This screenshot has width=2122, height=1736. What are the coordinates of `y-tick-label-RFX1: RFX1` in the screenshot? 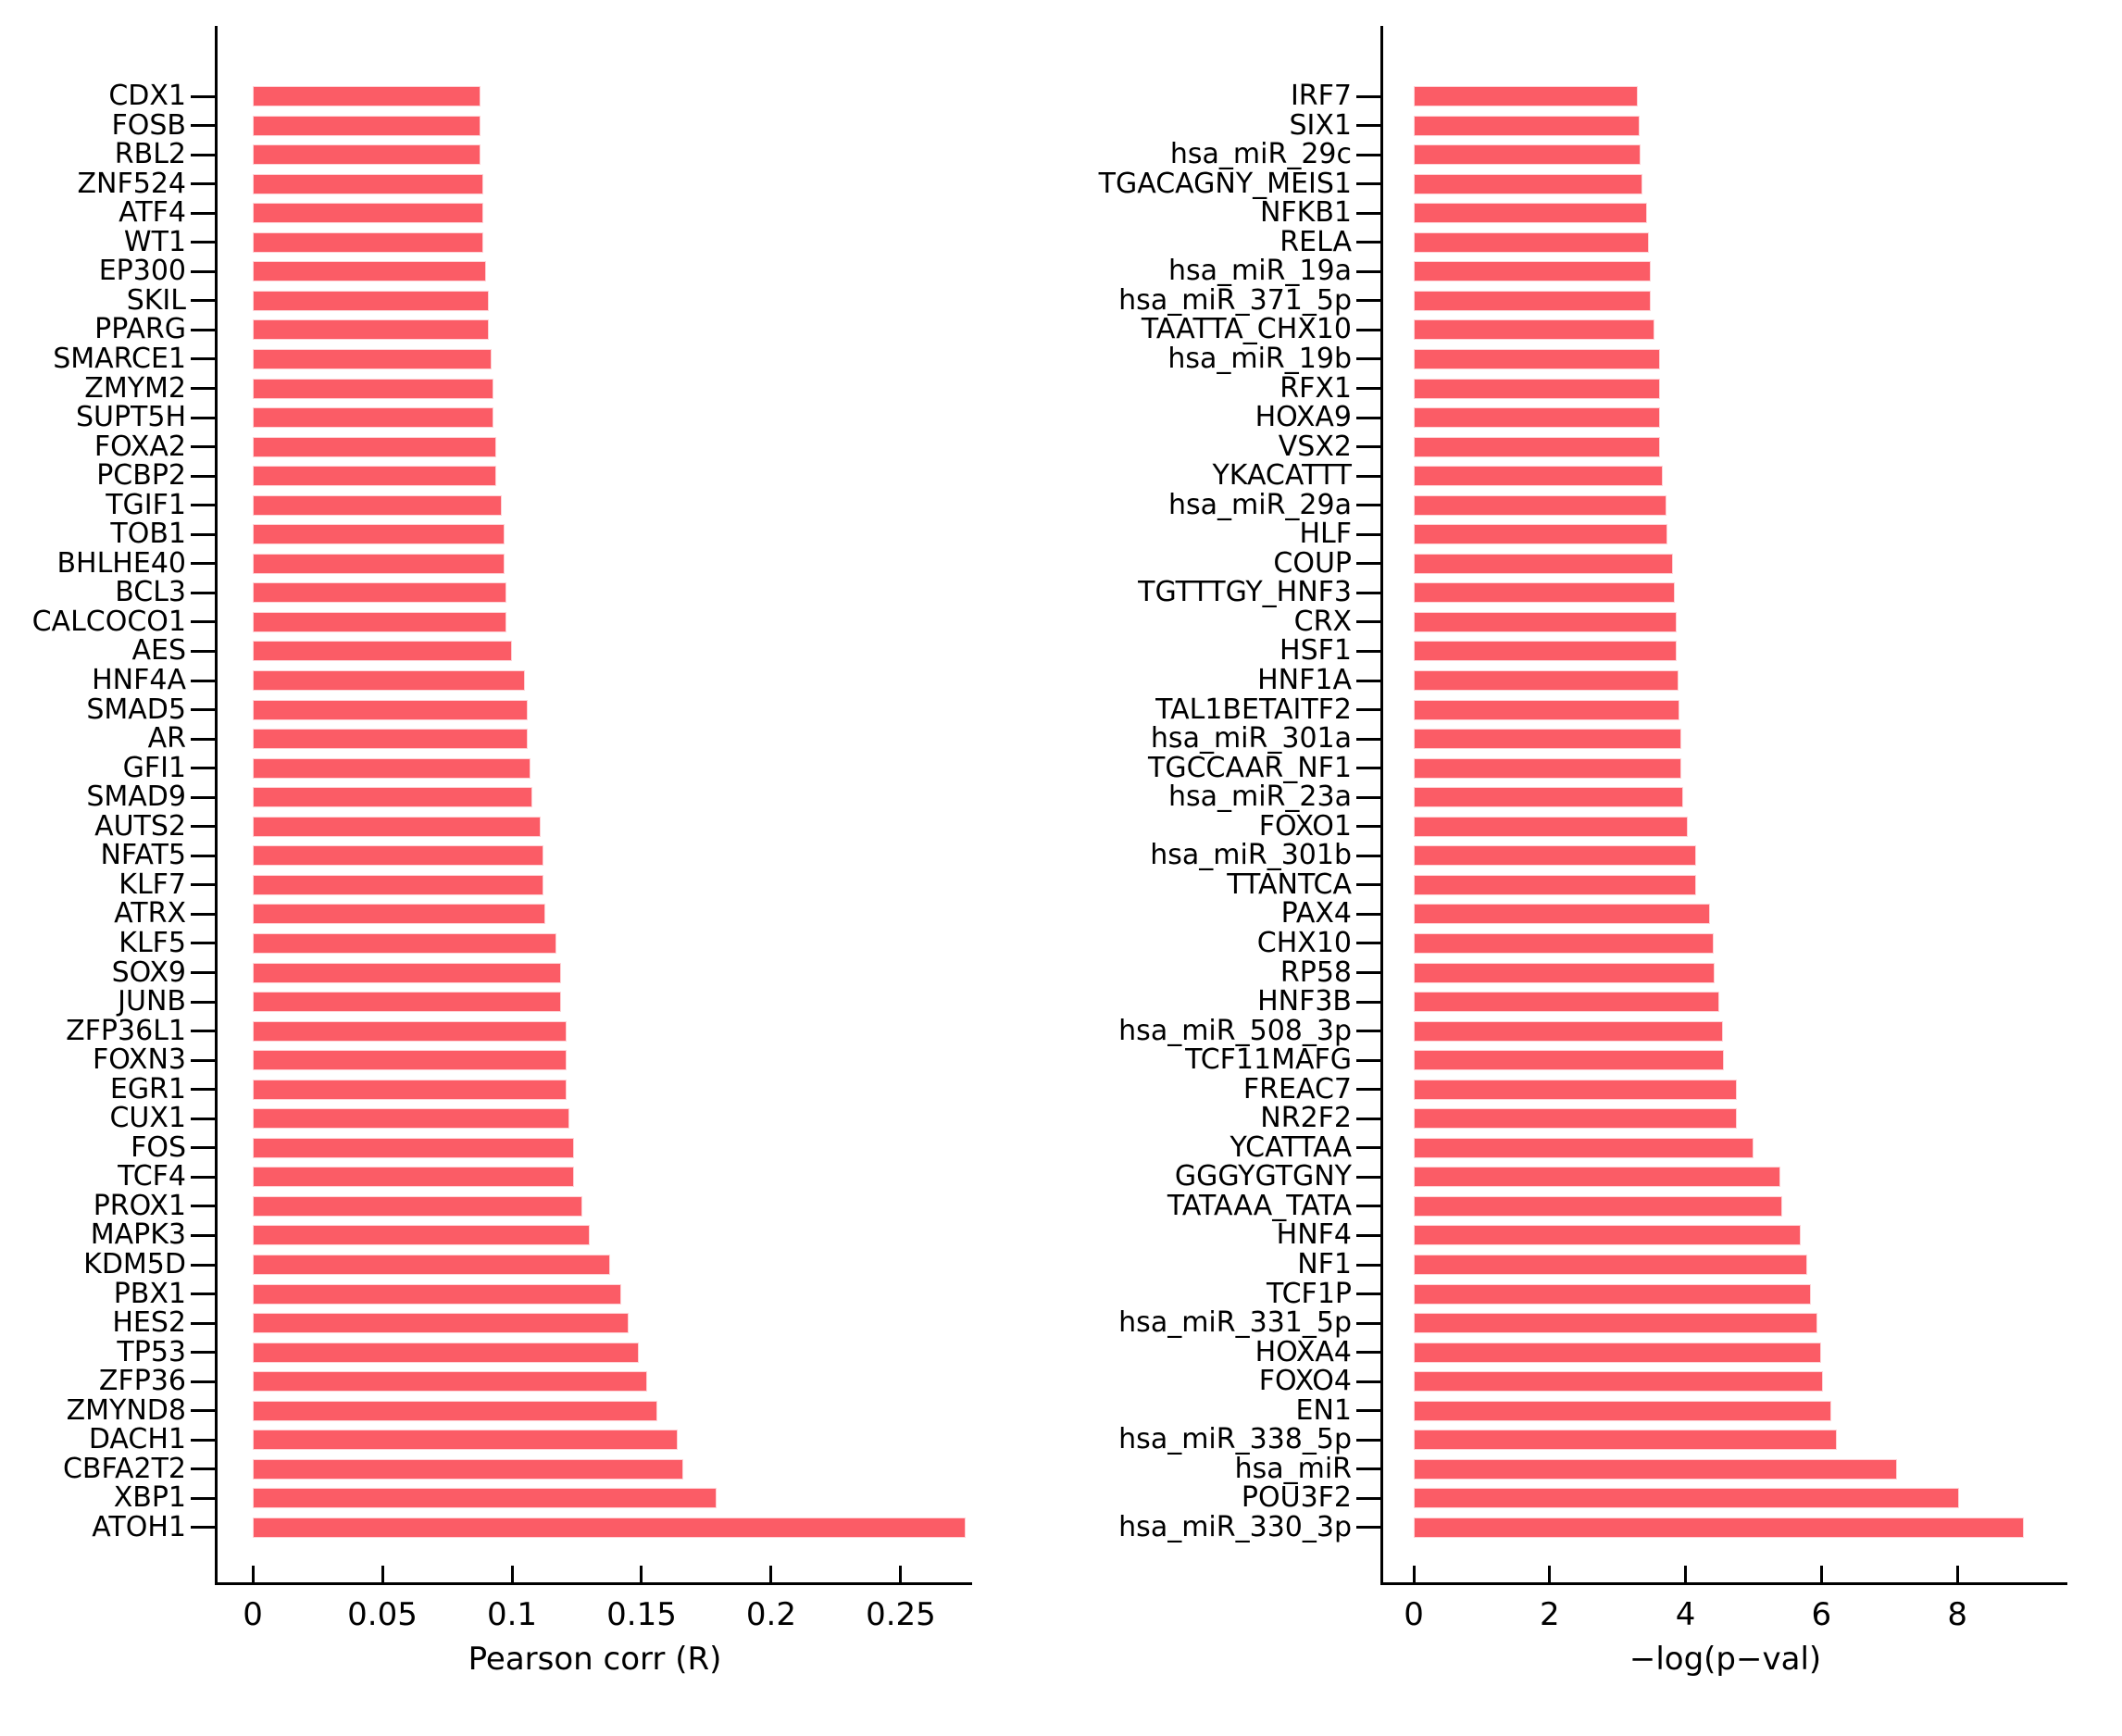 It's located at (1315, 388).